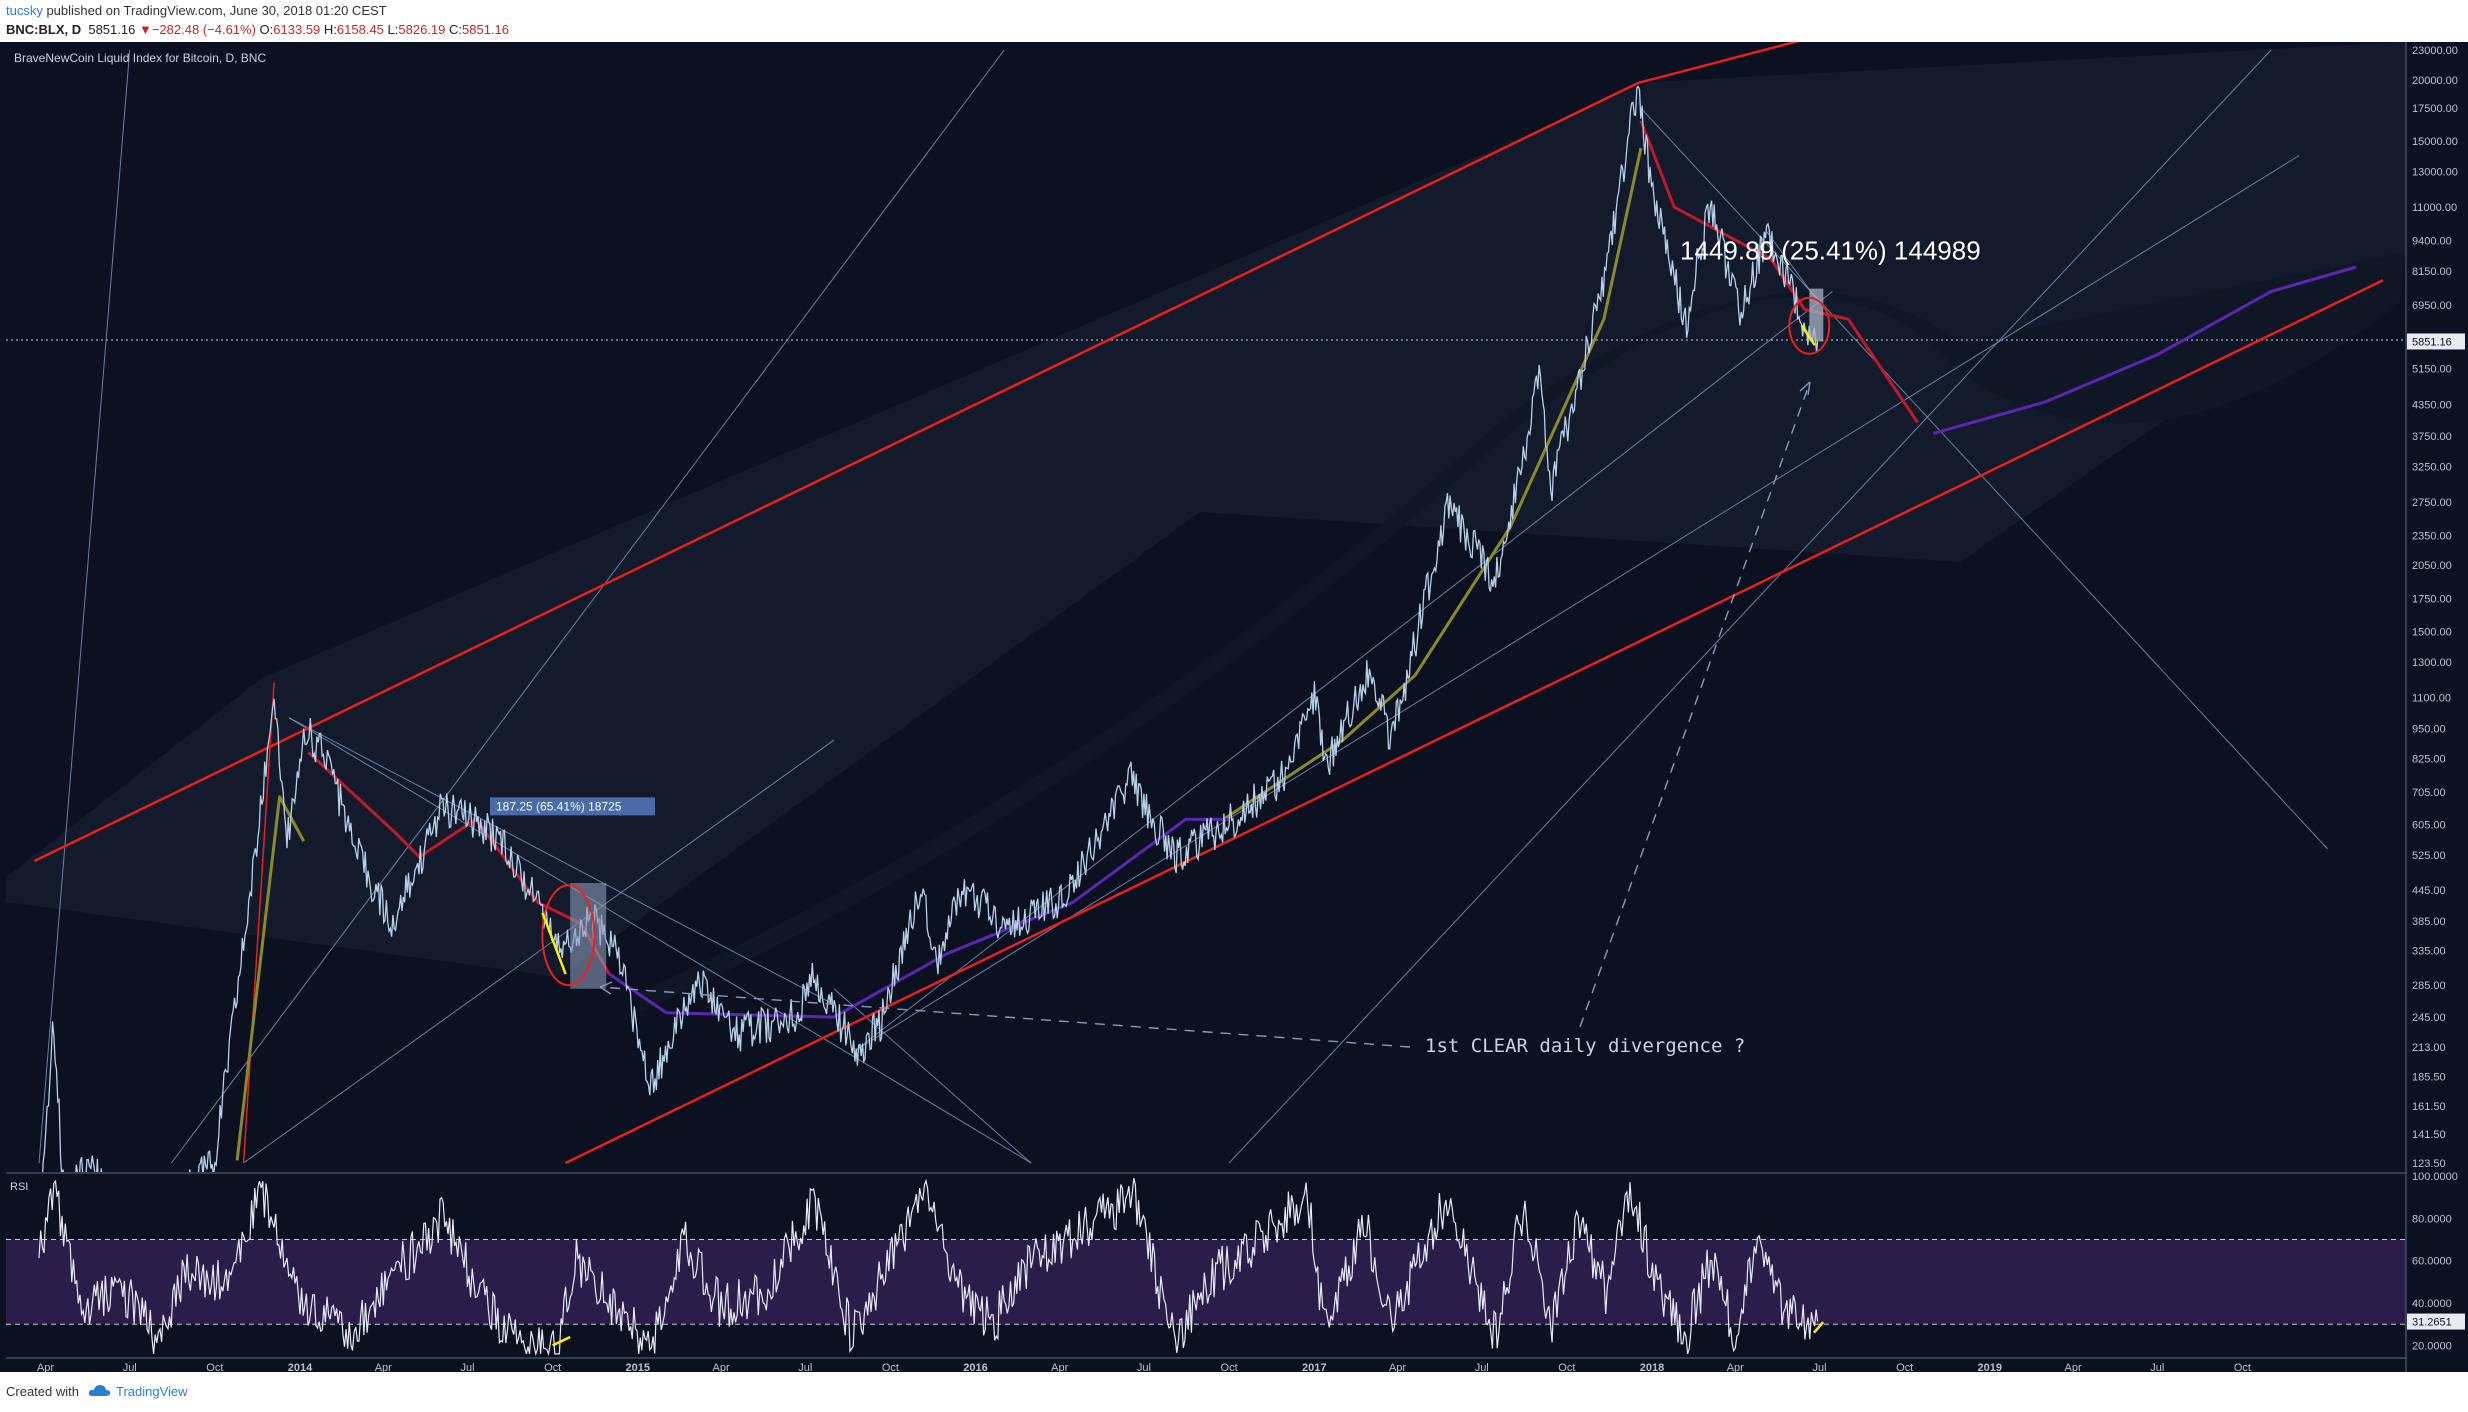 The width and height of the screenshot is (2468, 1412). What do you see at coordinates (1926, 63) in the screenshot?
I see `channel-upper-line` at bounding box center [1926, 63].